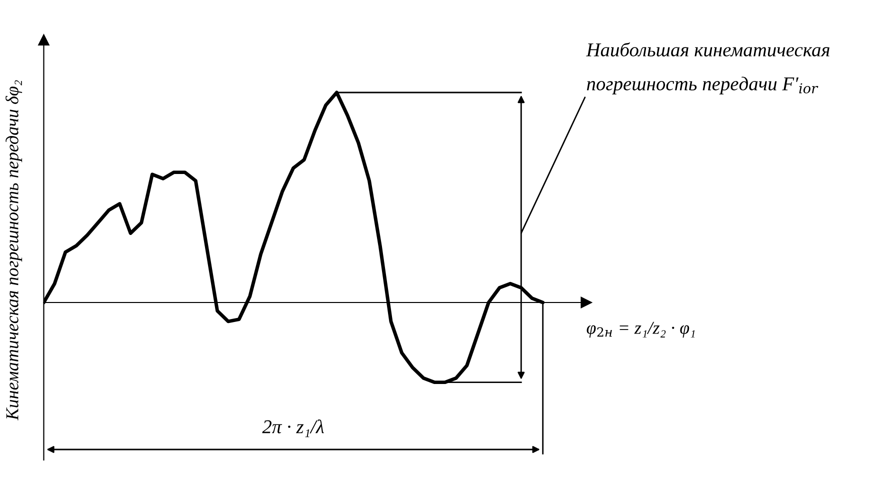 The height and width of the screenshot is (500, 875). Describe the element at coordinates (708, 68) in the screenshot. I see `text: Наибольшая кинематическая погрешность передачи F′$_{ior}$` at that location.